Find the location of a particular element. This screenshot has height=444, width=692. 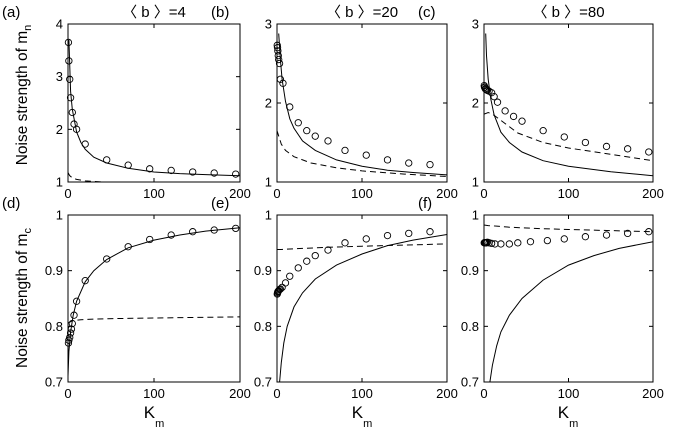

panel-label: (a) is located at coordinates (11, 12).